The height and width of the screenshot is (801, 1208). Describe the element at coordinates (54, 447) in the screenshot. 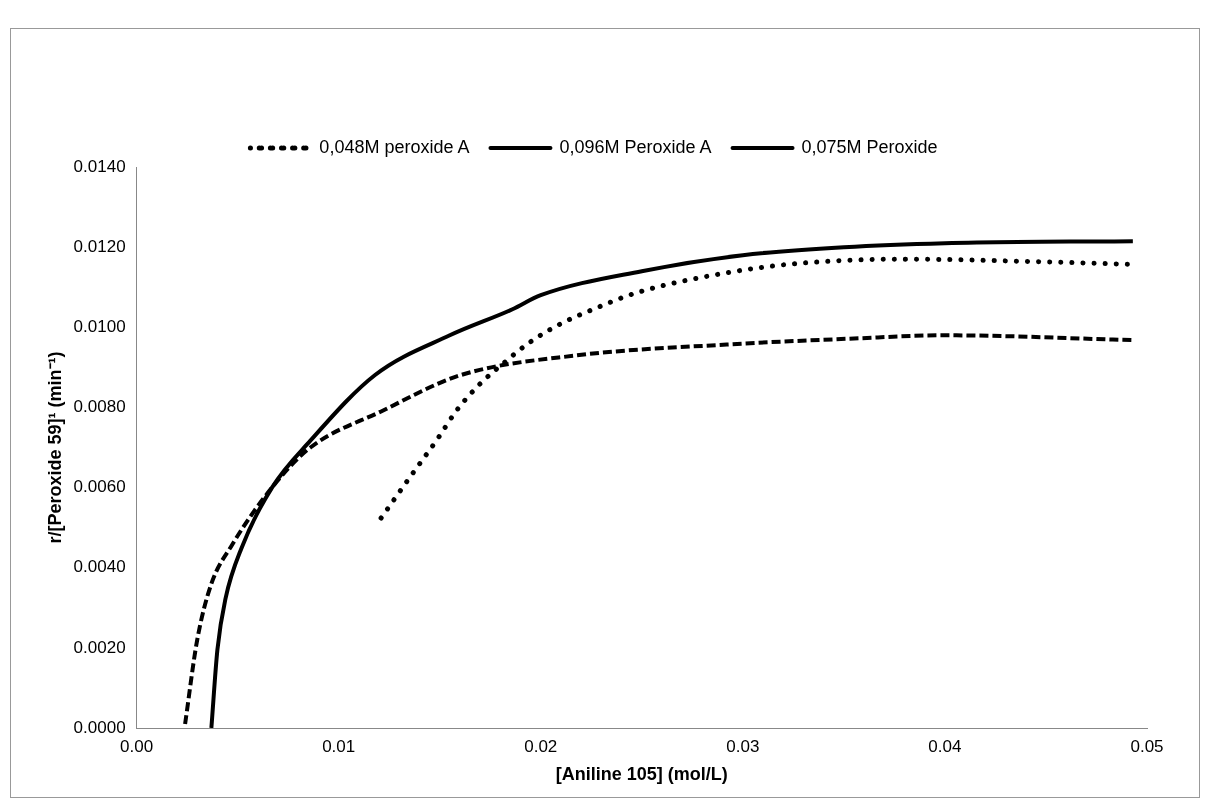

I see `y-axis-title: r/[Peroxide 59]¹ (min⁻¹)` at that location.